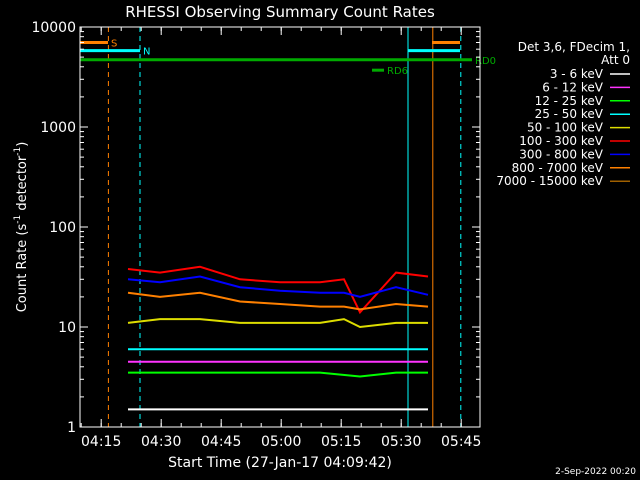 Image resolution: width=640 pixels, height=480 pixels. Describe the element at coordinates (549, 181) in the screenshot. I see `legend-label-8: 7000 - 15000 keV` at that location.